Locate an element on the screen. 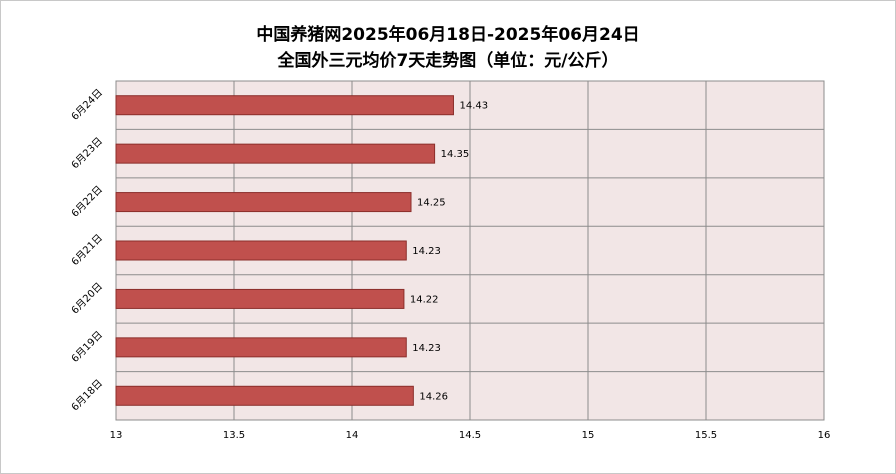 This screenshot has height=474, width=896. bar-value-label: 14.22 is located at coordinates (424, 299).